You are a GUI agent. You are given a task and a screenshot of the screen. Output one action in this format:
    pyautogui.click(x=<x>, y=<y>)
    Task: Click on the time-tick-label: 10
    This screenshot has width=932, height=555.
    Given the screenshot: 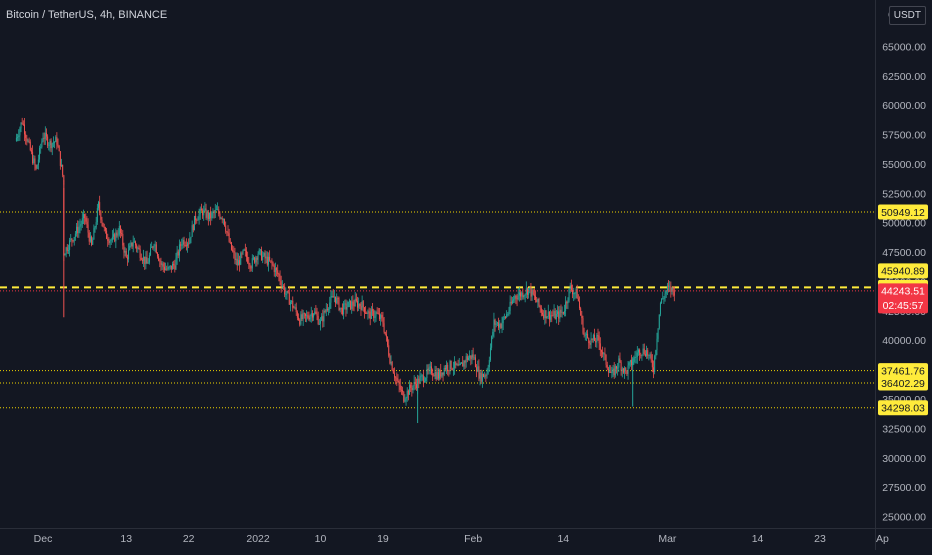 What is the action you would take?
    pyautogui.click(x=321, y=539)
    